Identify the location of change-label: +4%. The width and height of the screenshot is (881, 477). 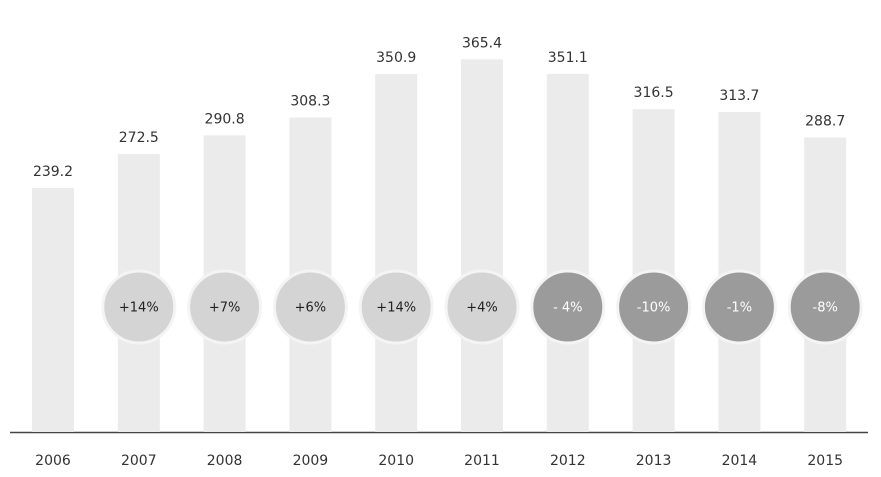
(482, 308).